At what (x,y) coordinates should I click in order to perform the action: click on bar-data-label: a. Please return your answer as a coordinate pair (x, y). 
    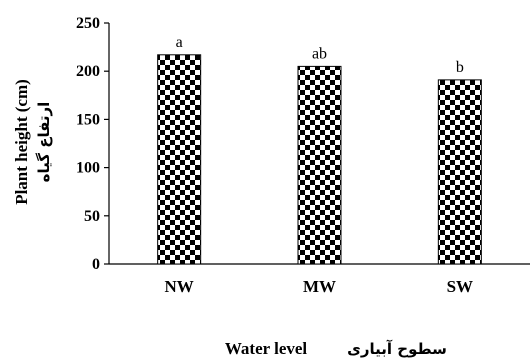
    Looking at the image, I should click on (179, 42).